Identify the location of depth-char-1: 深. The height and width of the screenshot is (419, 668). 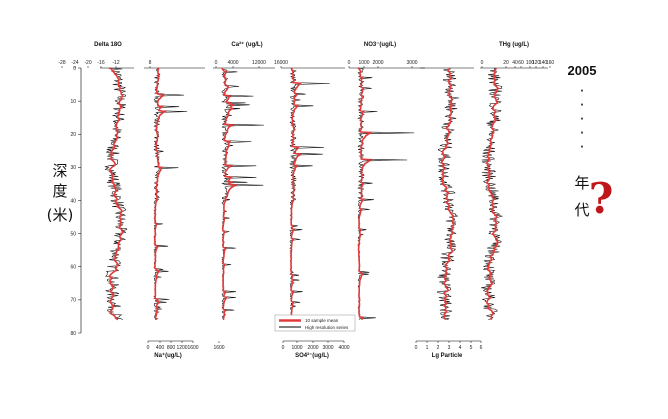
(59, 171).